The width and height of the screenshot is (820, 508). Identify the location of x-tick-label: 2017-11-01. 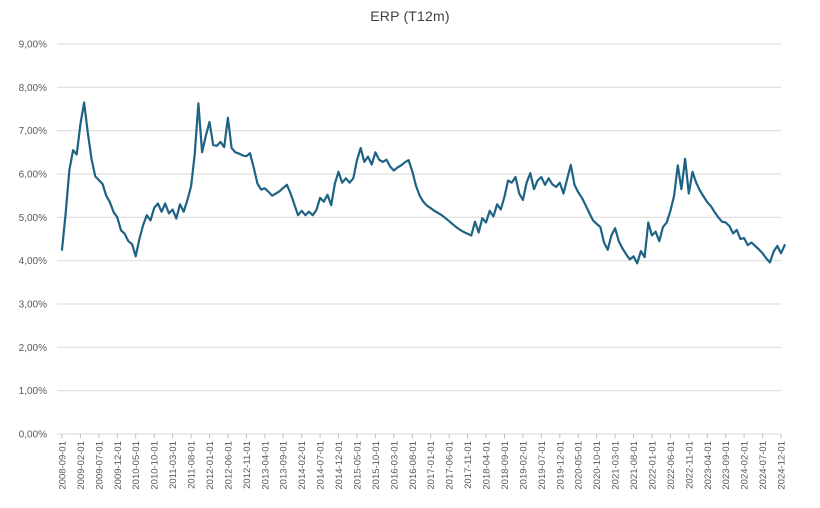
(468, 465).